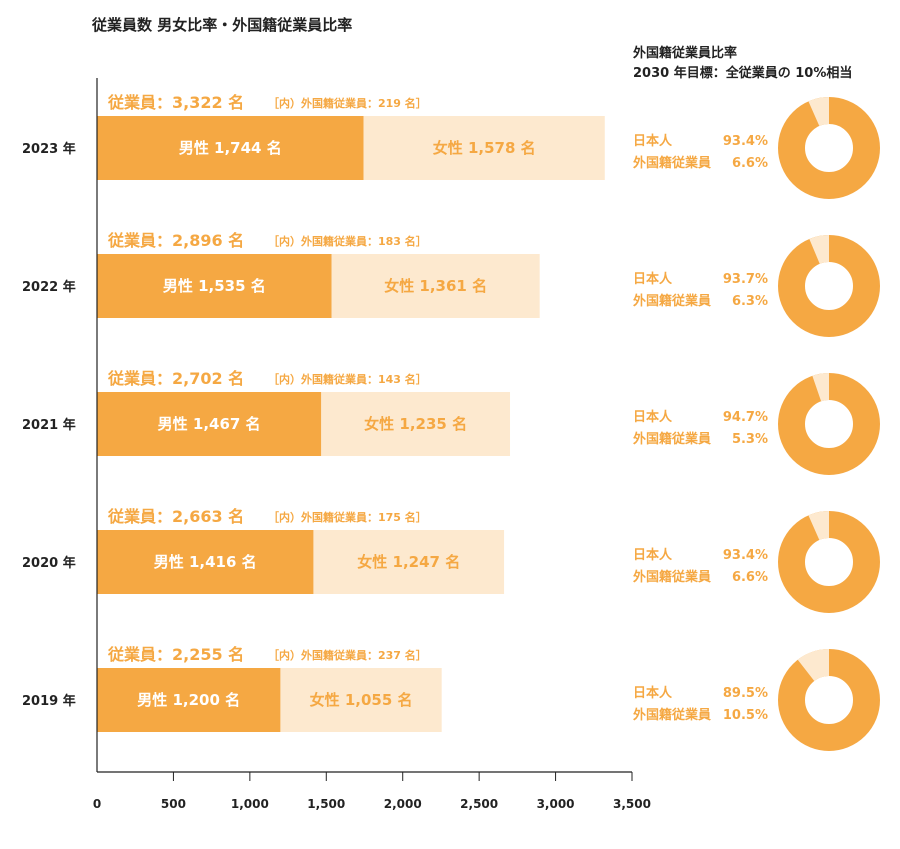 The image size is (900, 849). I want to click on total-label: 従業員：3,322 名, so click(175, 102).